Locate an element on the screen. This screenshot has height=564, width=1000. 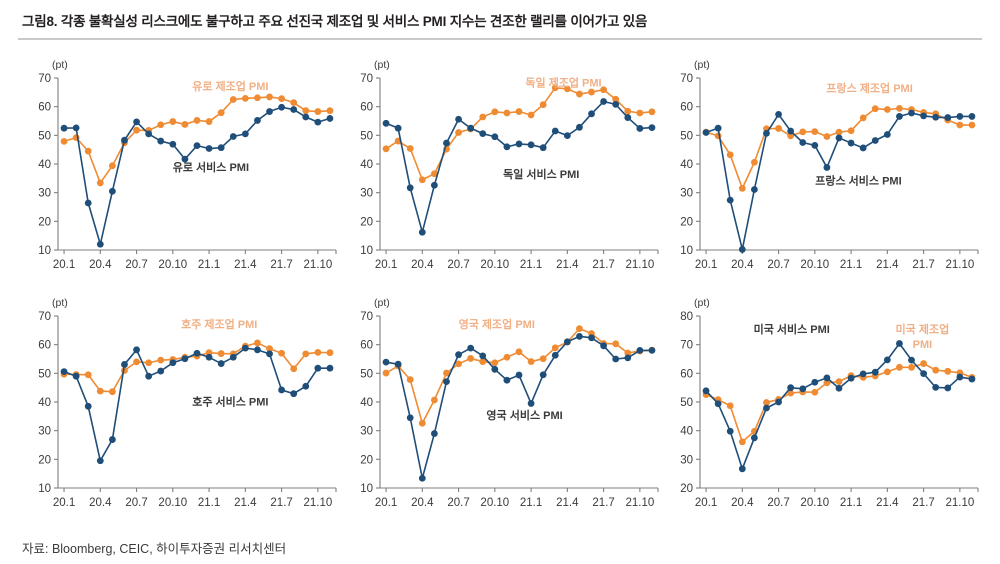
series-annotation-manufacturing: 호주 제조업 PMI is located at coordinates (219, 324).